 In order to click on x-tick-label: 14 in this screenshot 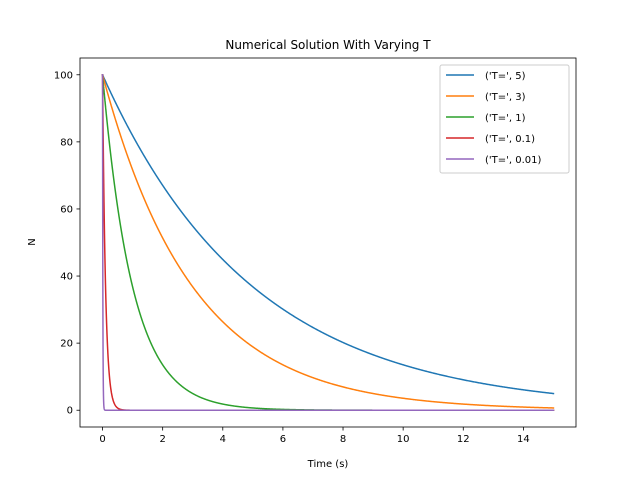, I will do `click(523, 439)`.